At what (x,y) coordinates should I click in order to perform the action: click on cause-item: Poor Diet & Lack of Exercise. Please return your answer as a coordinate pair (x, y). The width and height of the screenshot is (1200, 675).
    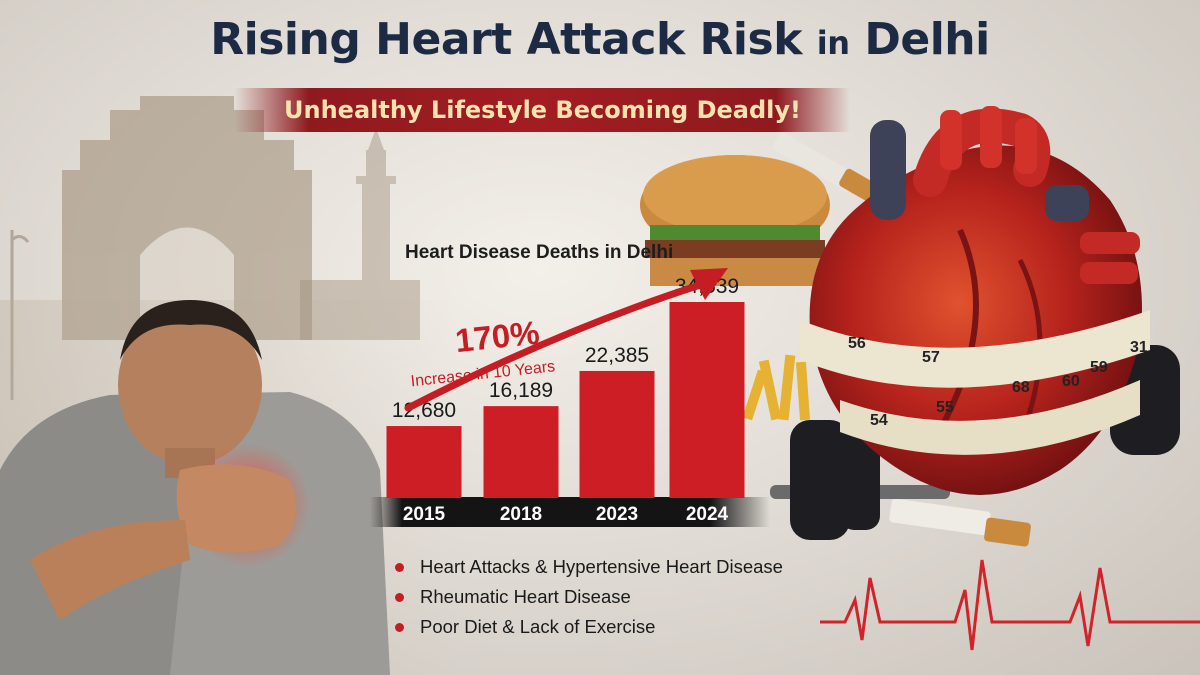
    Looking at the image, I should click on (589, 627).